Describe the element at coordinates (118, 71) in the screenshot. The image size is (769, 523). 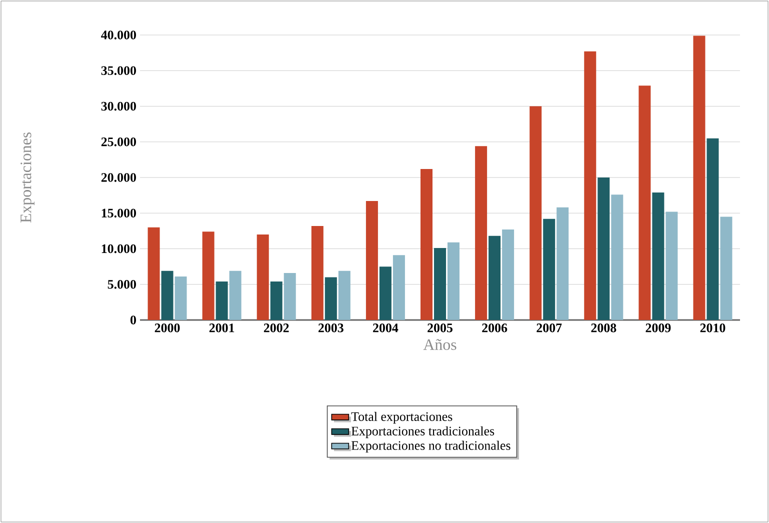
I see `y-tick-label: 35.000` at that location.